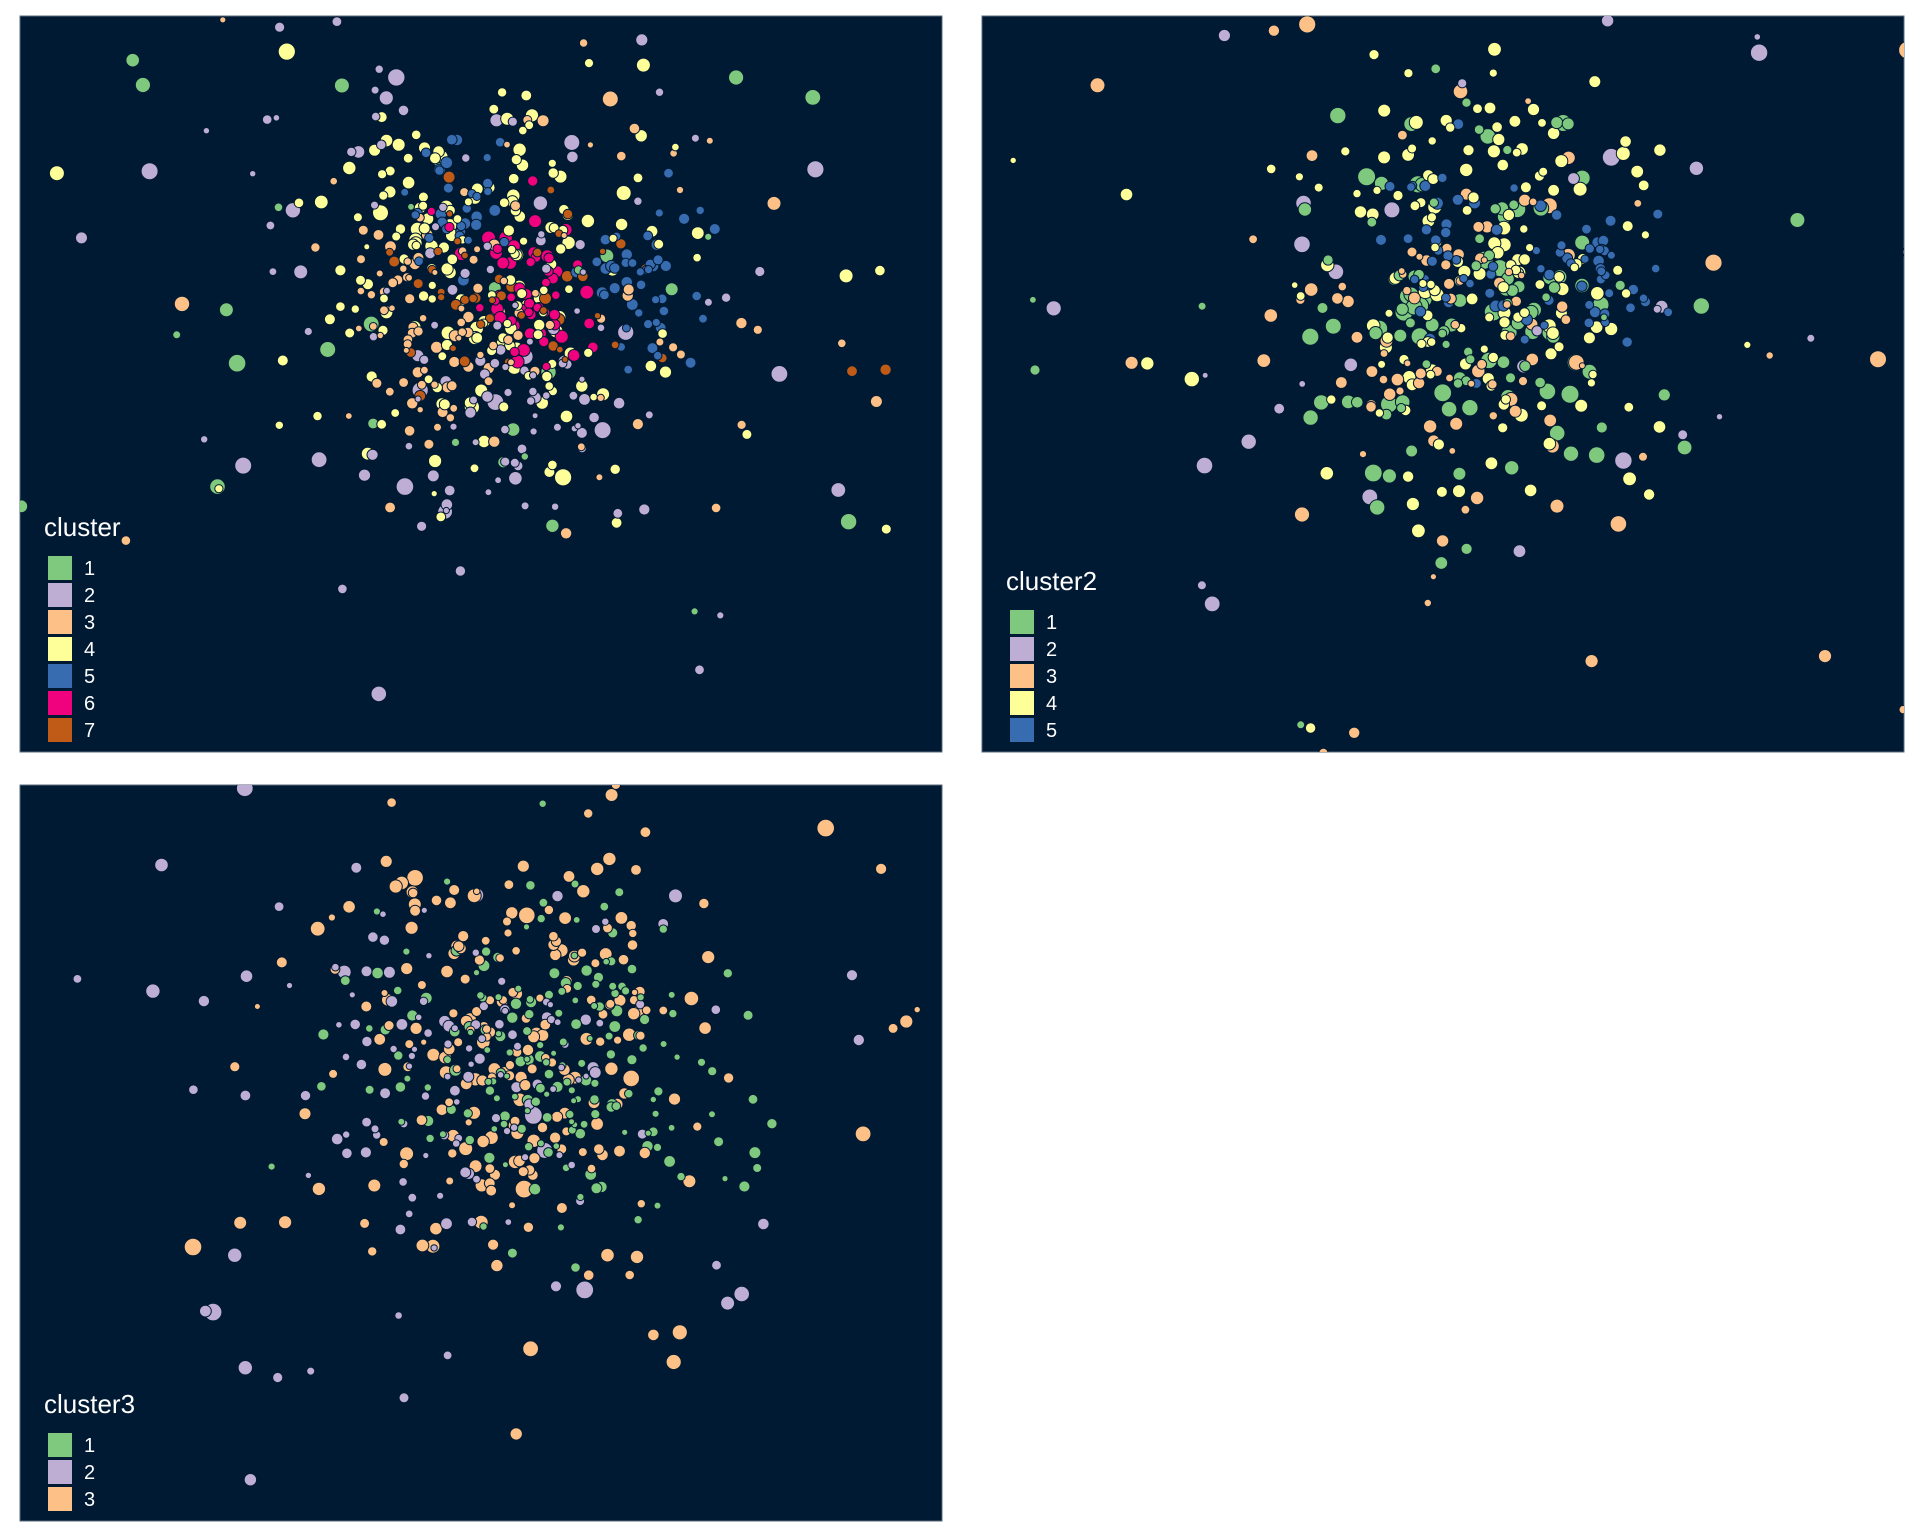 This screenshot has height=1536, width=1920. Describe the element at coordinates (71, 703) in the screenshot. I see `legend-item-6: 6` at that location.